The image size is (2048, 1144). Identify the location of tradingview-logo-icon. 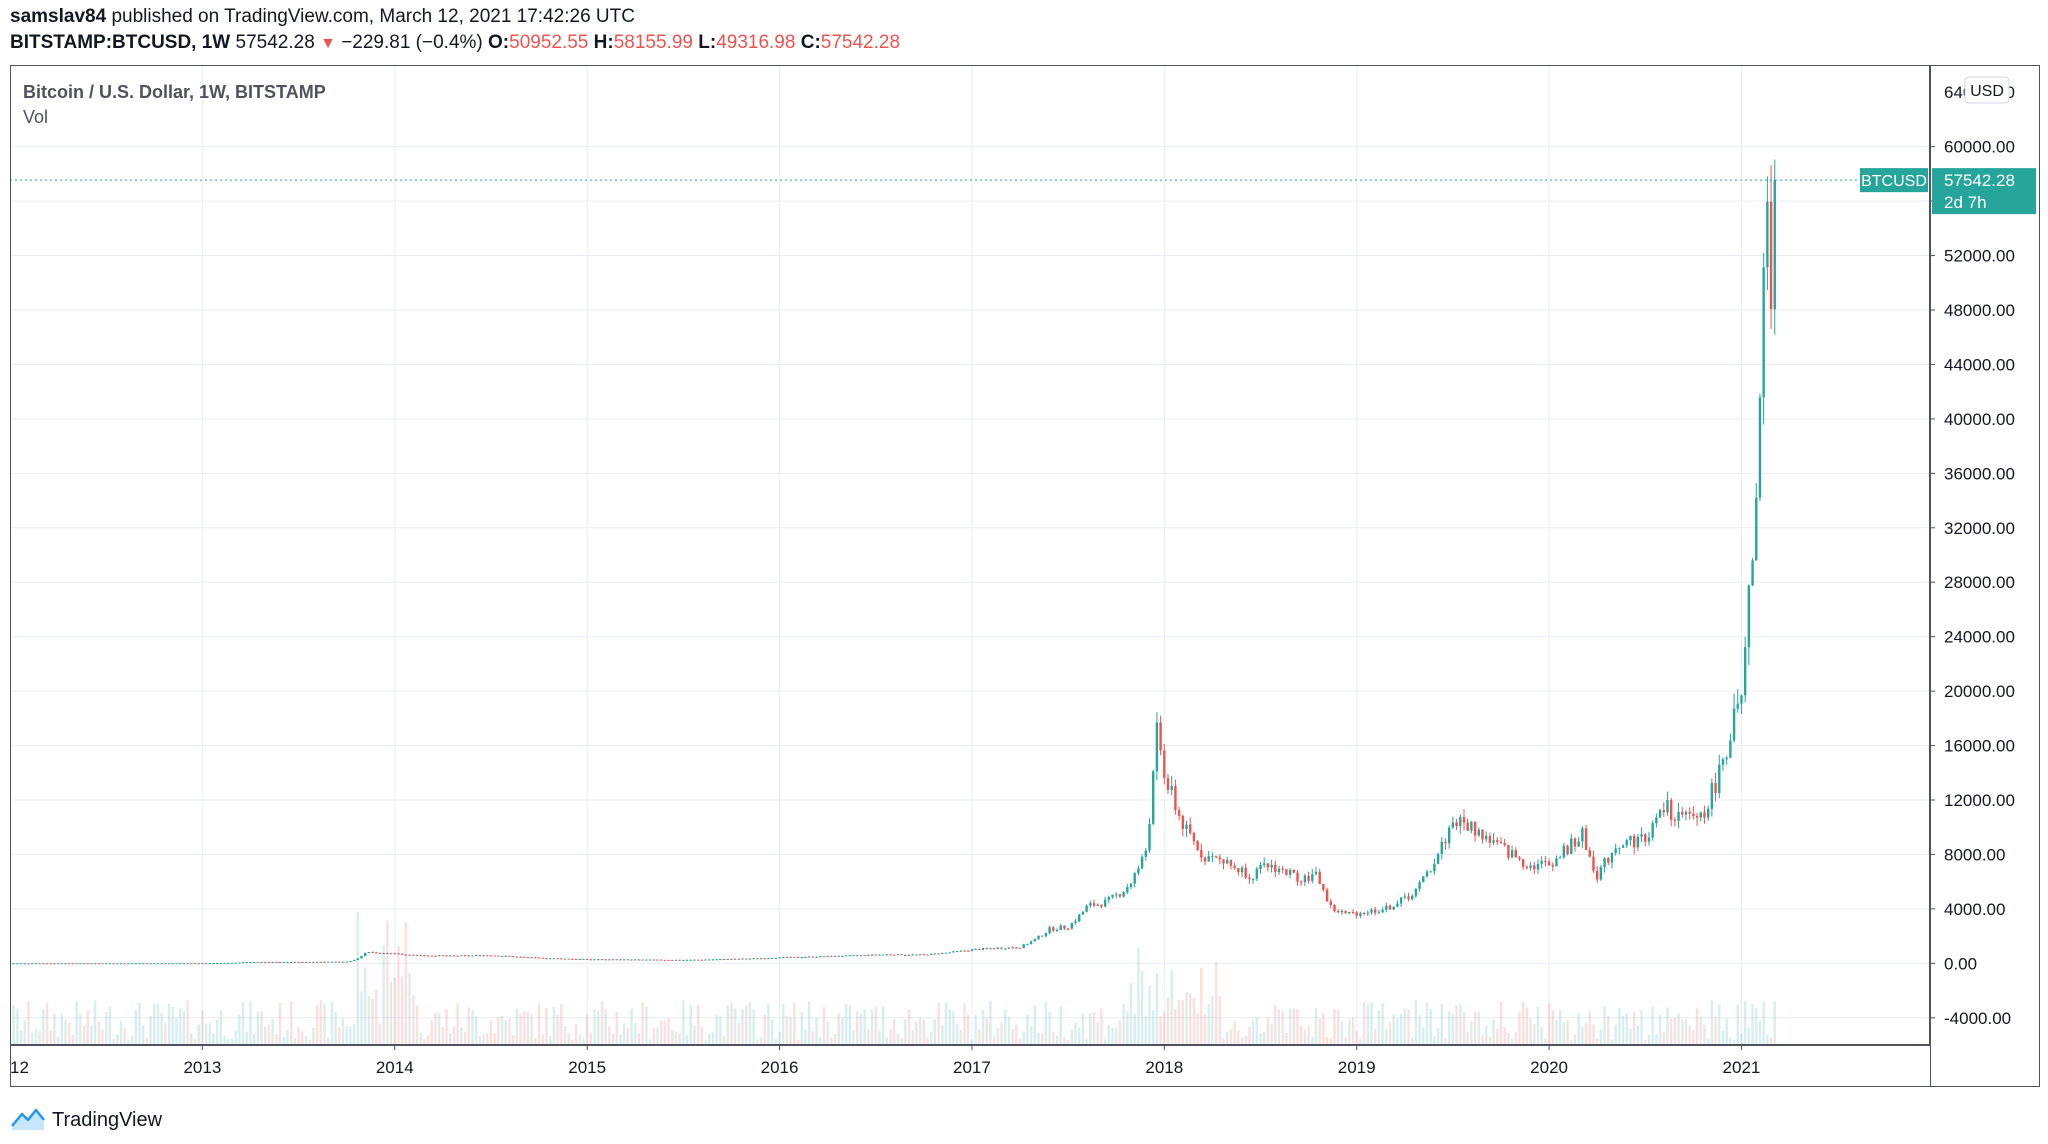
(28, 1120).